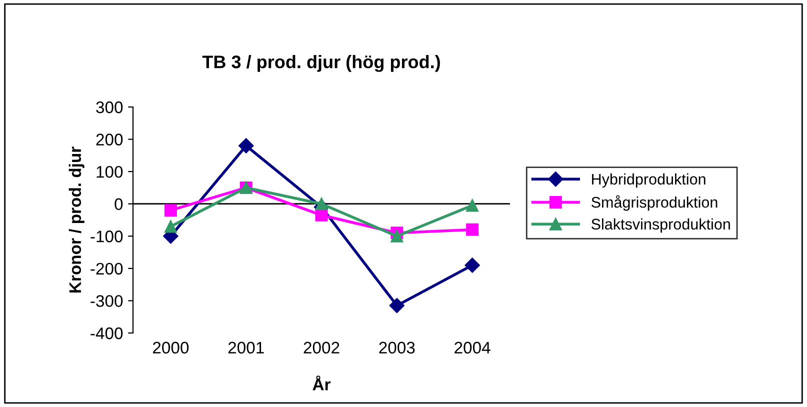 This screenshot has height=407, width=807. I want to click on chart-title: TB 3 / prod. djur (hög prod.), so click(321, 63).